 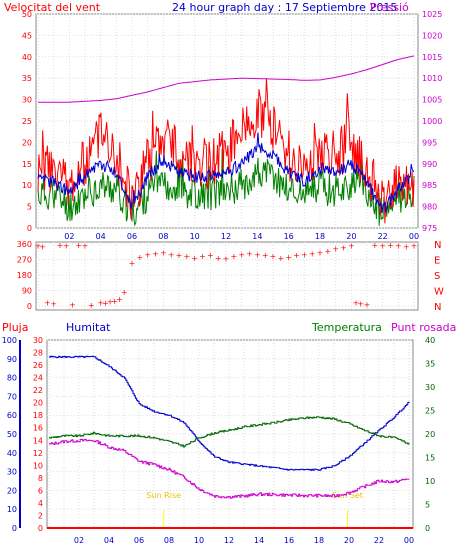 I want to click on rain-tick: 24, so click(x=38, y=378).